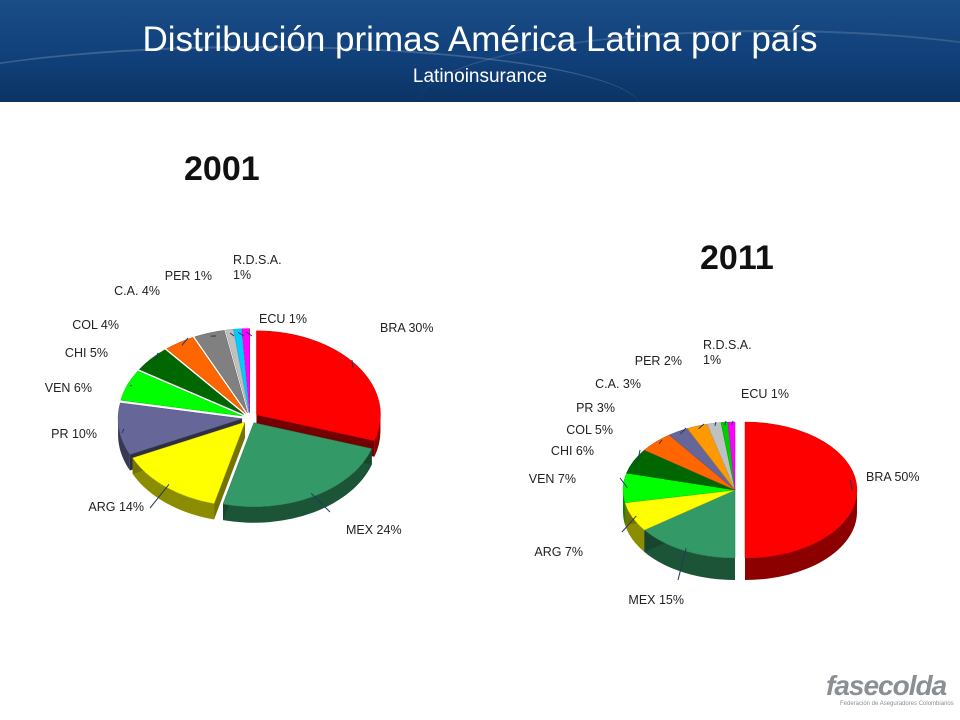 Image resolution: width=960 pixels, height=720 pixels. What do you see at coordinates (701, 426) in the screenshot?
I see `leader-line-c-a` at bounding box center [701, 426].